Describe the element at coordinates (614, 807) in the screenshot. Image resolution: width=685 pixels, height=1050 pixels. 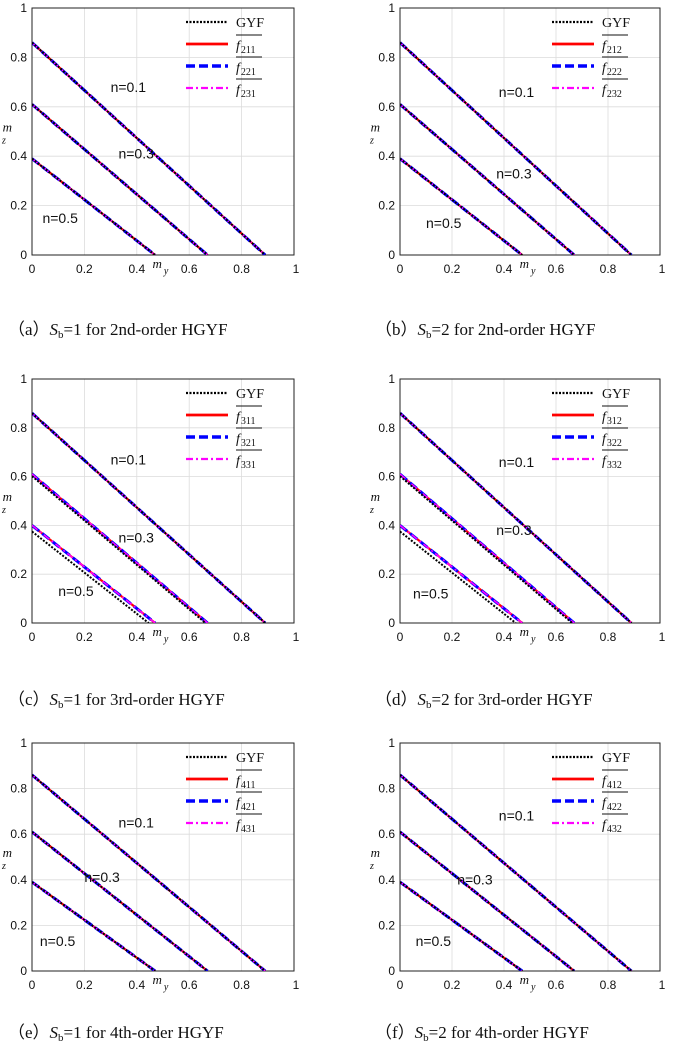
I see `legend-label-sub: 422` at that location.